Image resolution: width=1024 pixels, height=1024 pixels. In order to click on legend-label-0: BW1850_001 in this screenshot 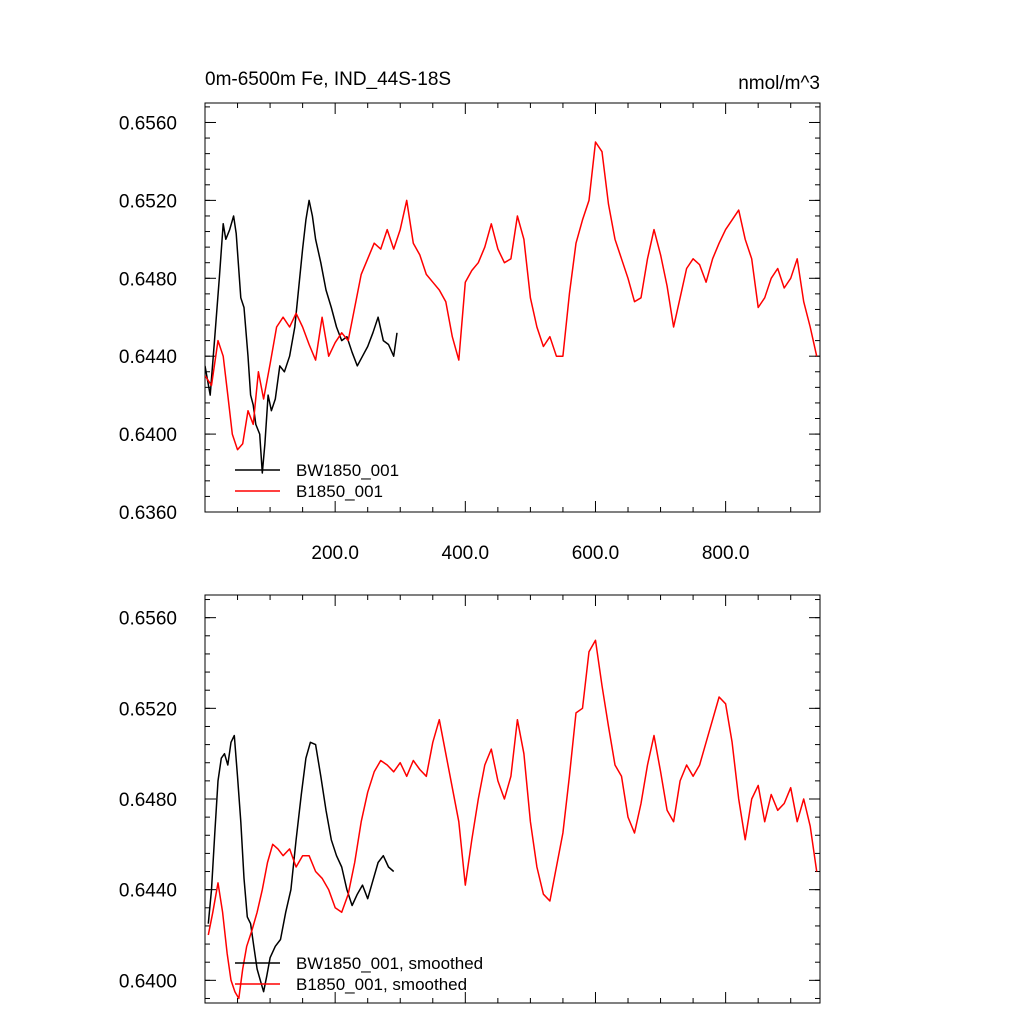, I will do `click(347, 470)`.